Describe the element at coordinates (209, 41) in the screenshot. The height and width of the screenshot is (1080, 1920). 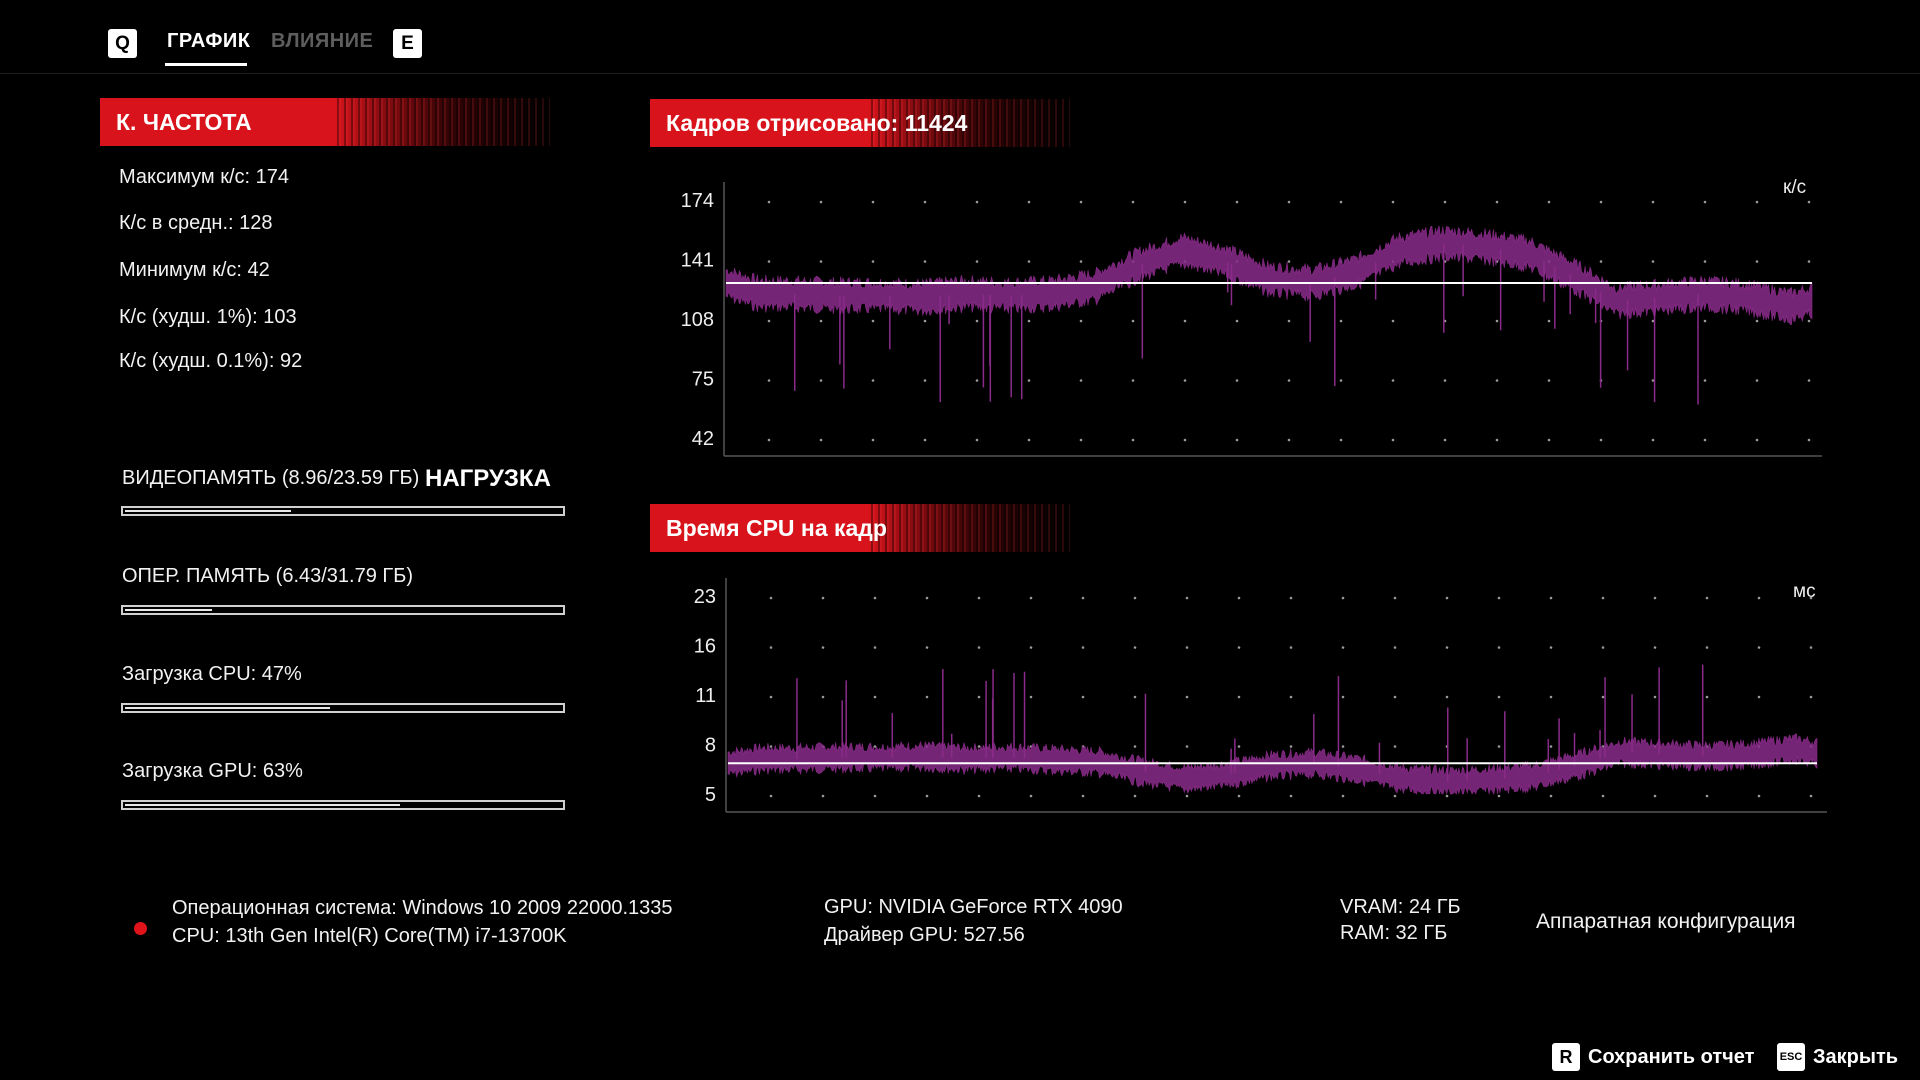
I see `tab-graph: ГРАФИК` at that location.